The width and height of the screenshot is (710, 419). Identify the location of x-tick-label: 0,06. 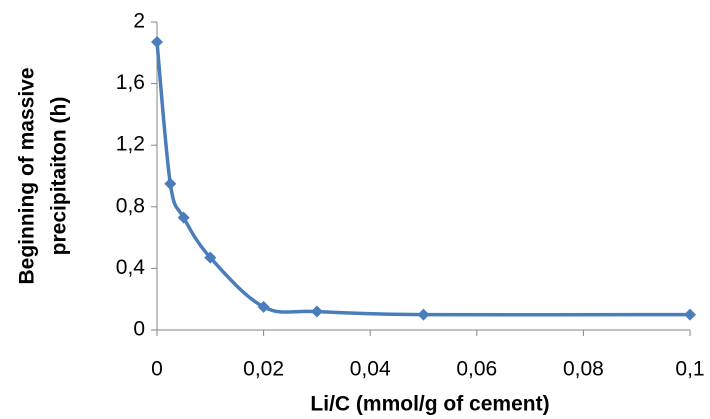
(476, 369).